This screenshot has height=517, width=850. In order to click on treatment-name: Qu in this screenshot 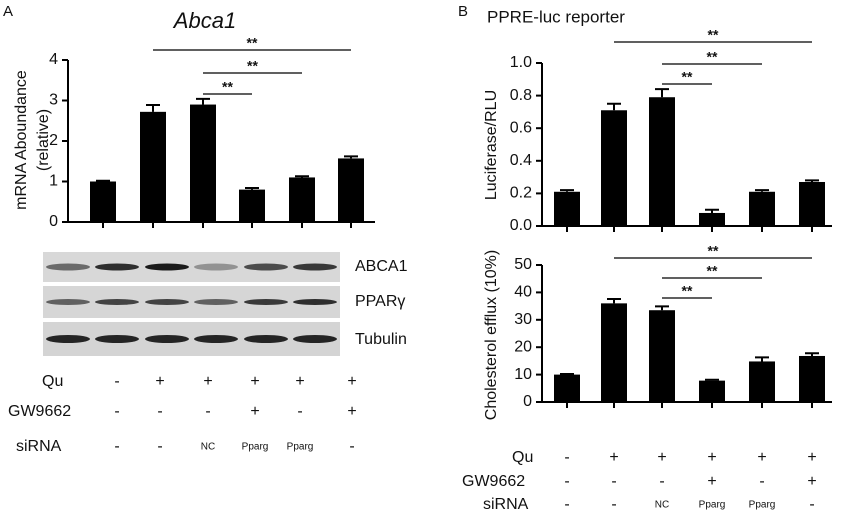, I will do `click(522, 457)`.